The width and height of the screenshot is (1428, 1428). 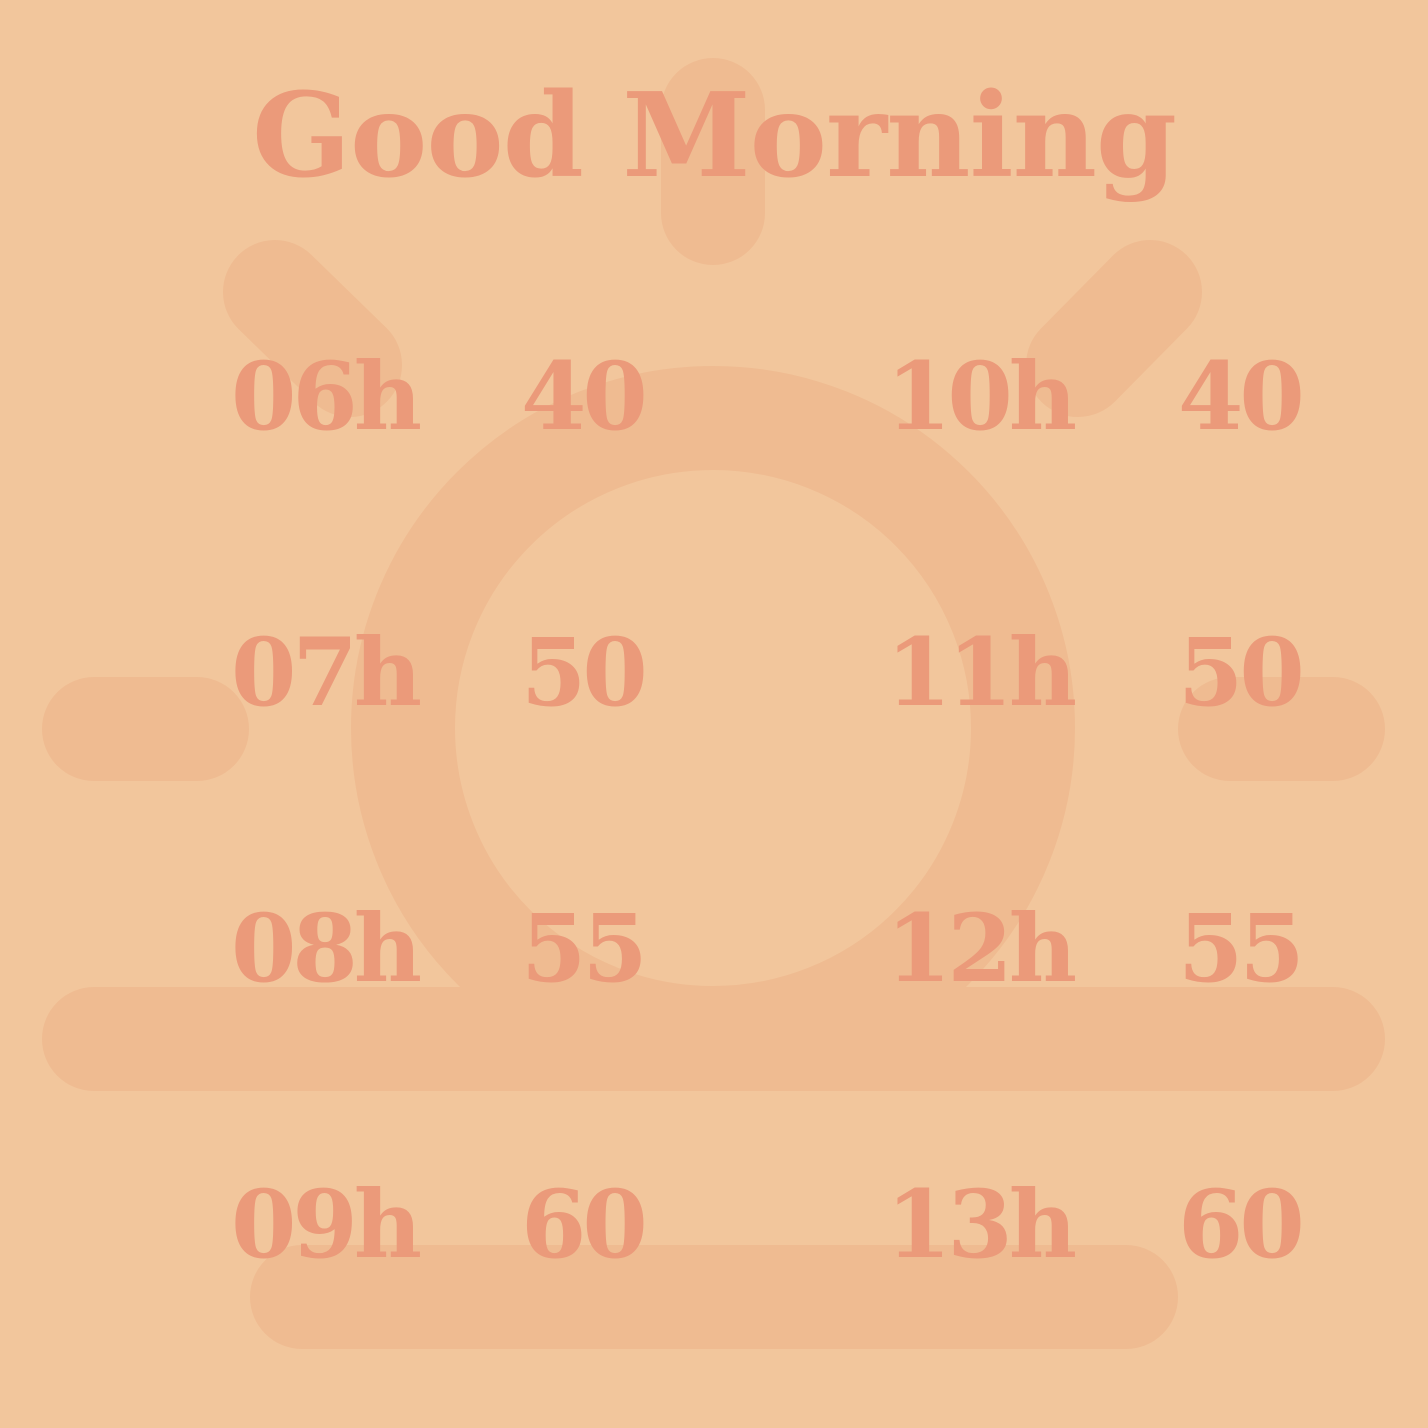 What do you see at coordinates (326, 1225) in the screenshot?
I see `left-hour-4: 09h` at bounding box center [326, 1225].